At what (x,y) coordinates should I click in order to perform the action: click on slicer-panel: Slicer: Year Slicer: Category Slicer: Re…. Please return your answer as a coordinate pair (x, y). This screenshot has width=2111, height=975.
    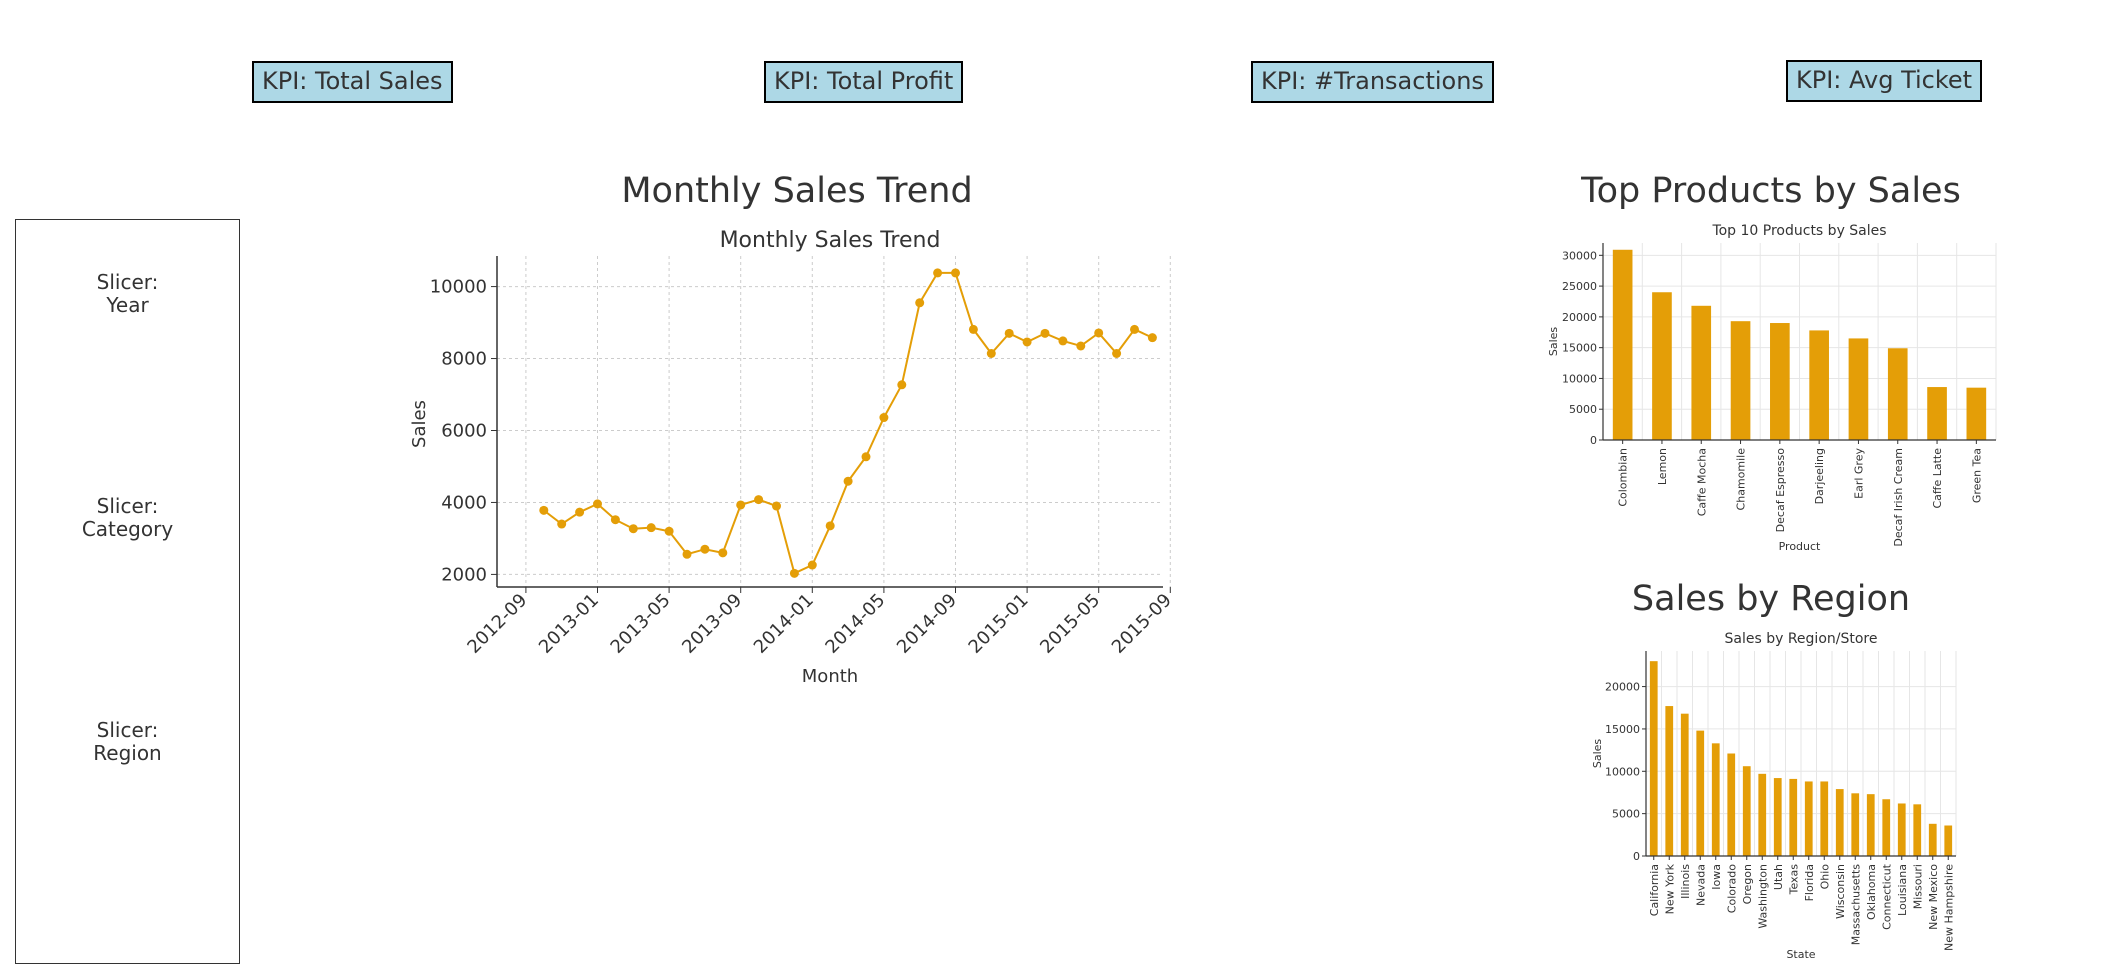
    Looking at the image, I should click on (127, 591).